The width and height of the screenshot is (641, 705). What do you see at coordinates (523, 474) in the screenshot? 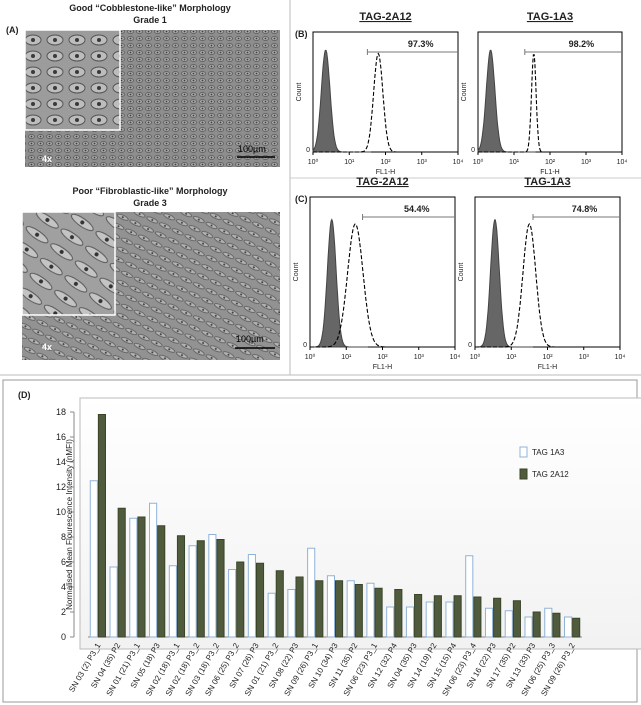
I see `legend-swatch` at bounding box center [523, 474].